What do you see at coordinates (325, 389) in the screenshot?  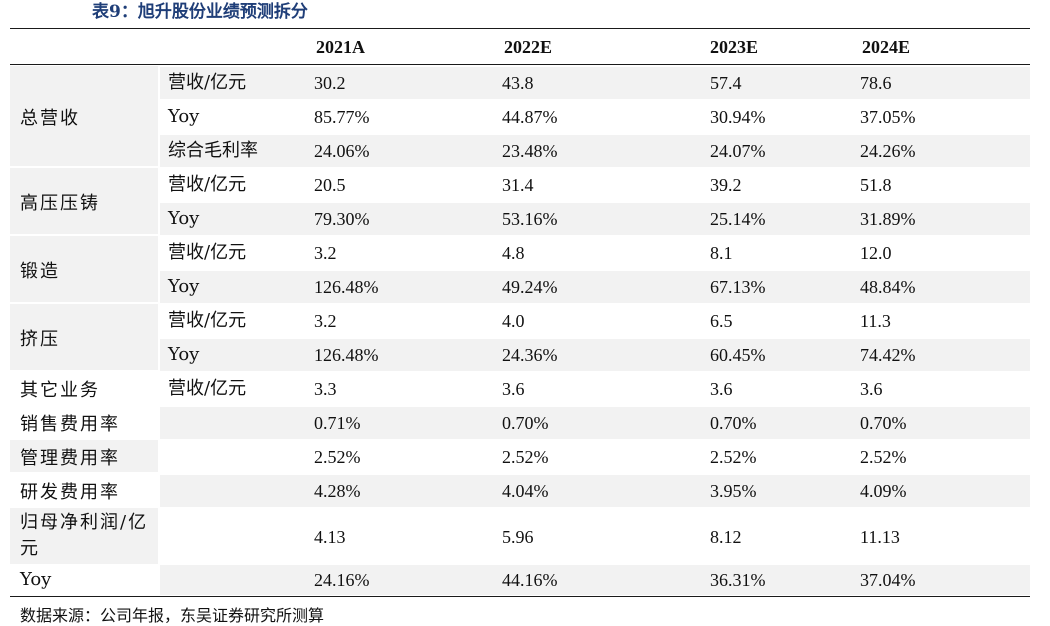 I see `value-2021a: 3.3` at bounding box center [325, 389].